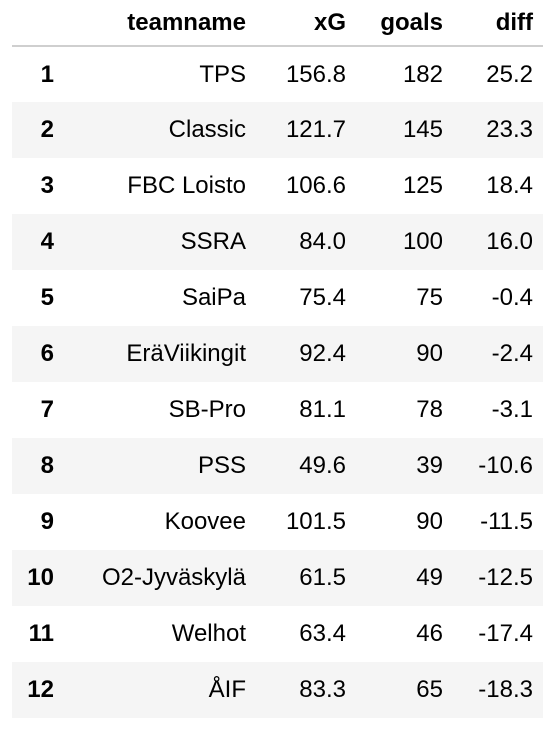 The width and height of the screenshot is (558, 744). Describe the element at coordinates (404, 690) in the screenshot. I see `cell-goals: 65` at that location.